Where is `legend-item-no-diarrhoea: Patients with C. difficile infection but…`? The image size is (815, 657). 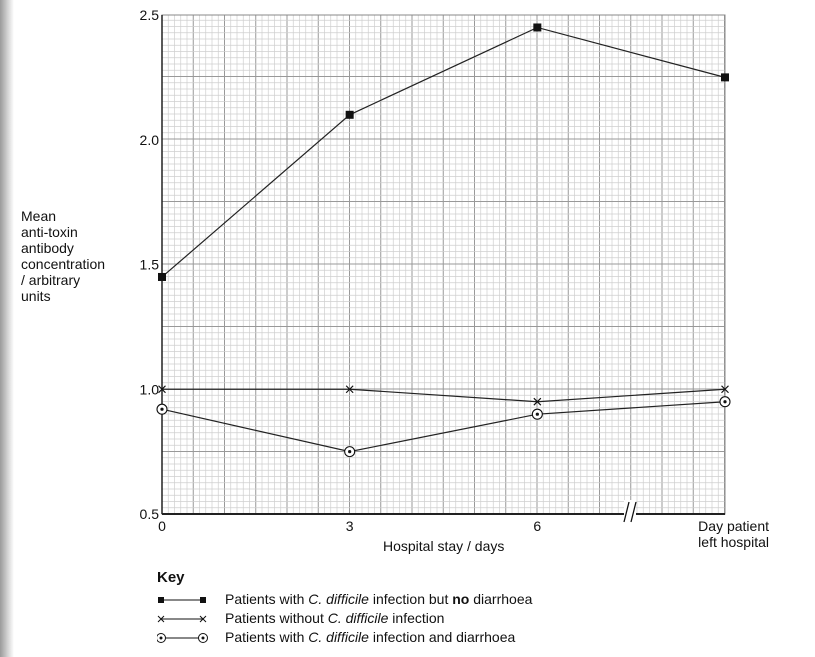
legend-item-no-diarrhoea: Patients with C. difficile infection but… is located at coordinates (344, 599).